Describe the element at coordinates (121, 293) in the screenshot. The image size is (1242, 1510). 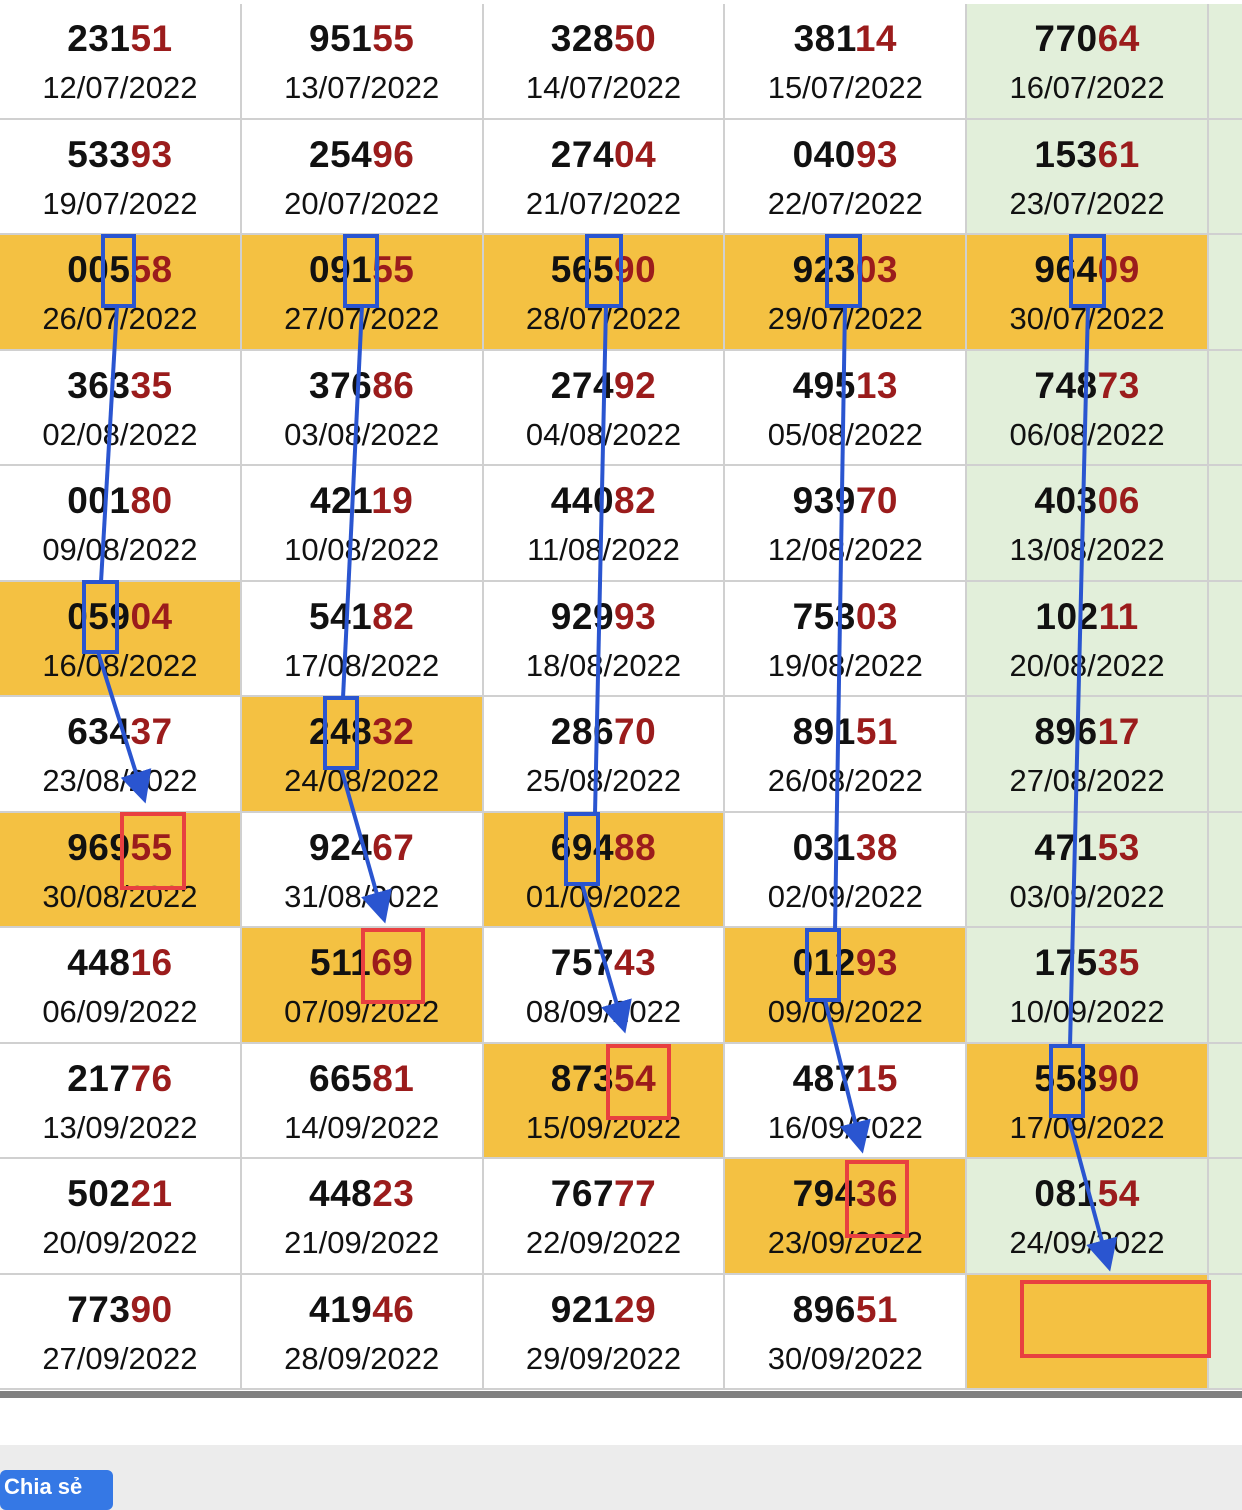
I see `result-cell: 00558 26/07/2022` at that location.